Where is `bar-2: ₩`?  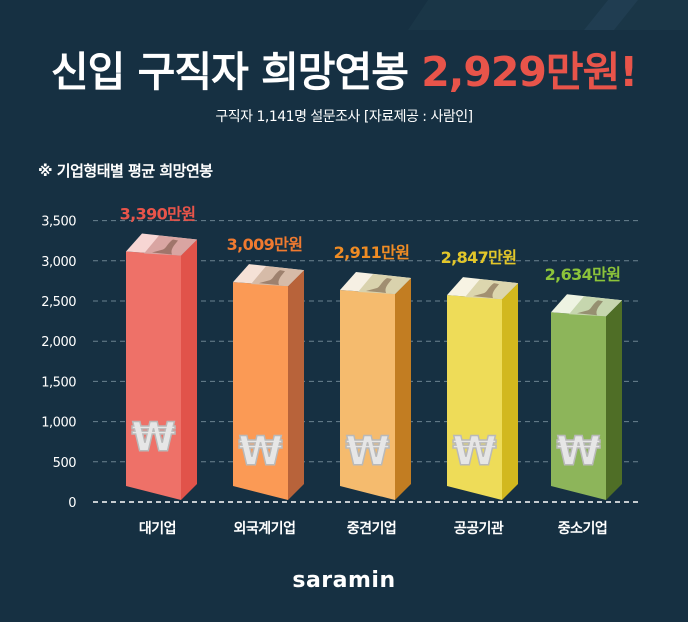 bar-2: ₩ is located at coordinates (268, 382).